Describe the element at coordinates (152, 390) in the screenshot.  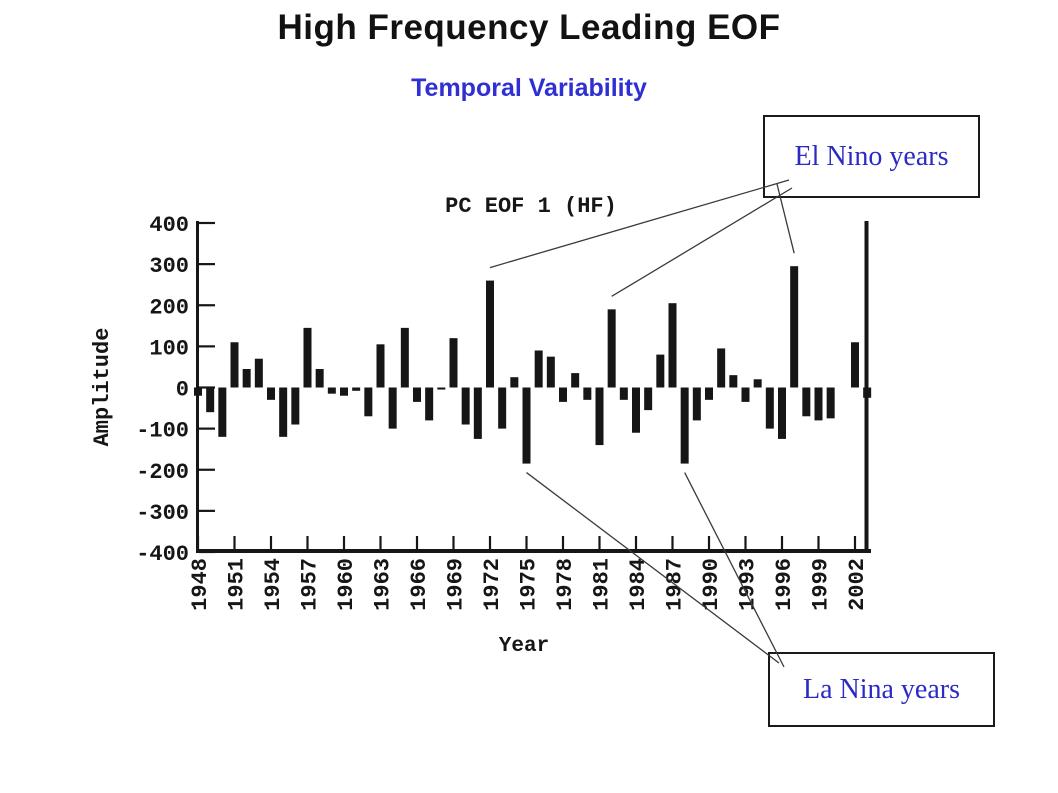
I see `y-axis: 400 300 200 100 0 -100 -200 -300 -400 Amplitude` at that location.